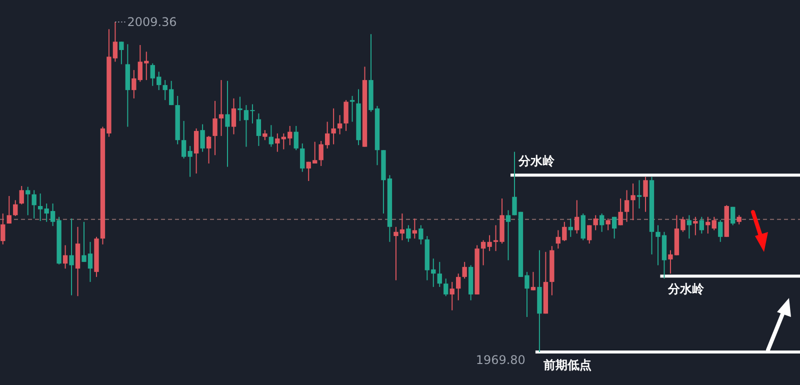  I want to click on annotation: 2009.36, so click(152, 22).